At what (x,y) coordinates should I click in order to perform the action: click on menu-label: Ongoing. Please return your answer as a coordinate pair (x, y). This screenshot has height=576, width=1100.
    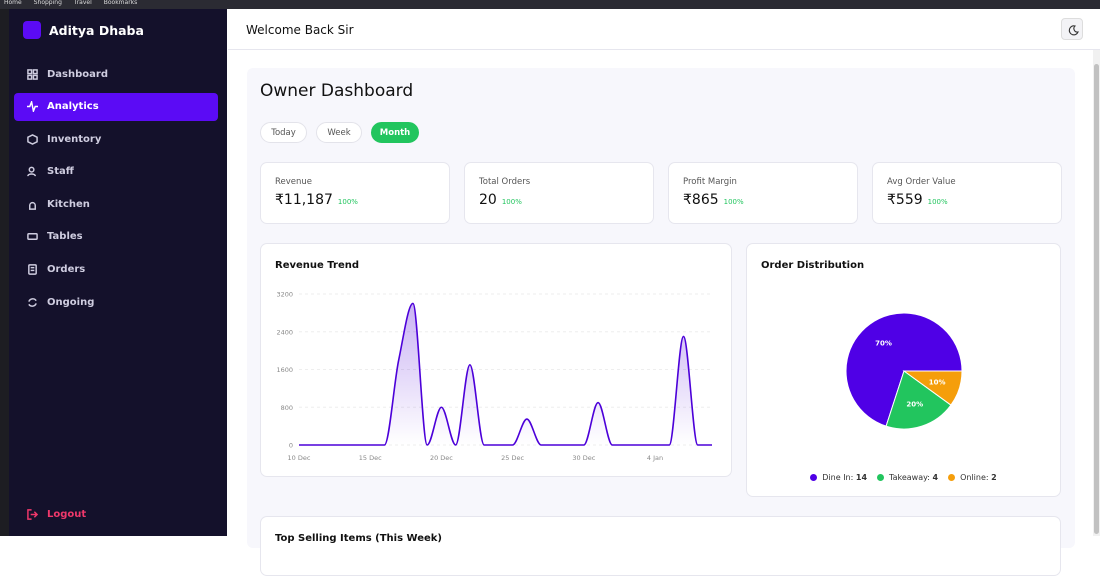
    Looking at the image, I should click on (71, 302).